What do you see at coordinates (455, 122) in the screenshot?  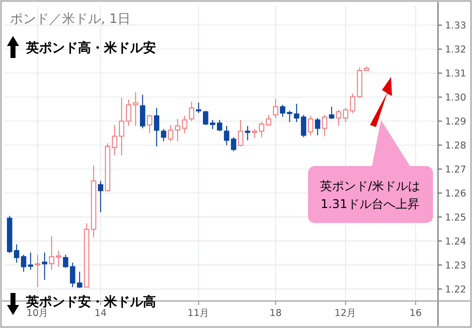 I see `y-tick-label: 1.29` at bounding box center [455, 122].